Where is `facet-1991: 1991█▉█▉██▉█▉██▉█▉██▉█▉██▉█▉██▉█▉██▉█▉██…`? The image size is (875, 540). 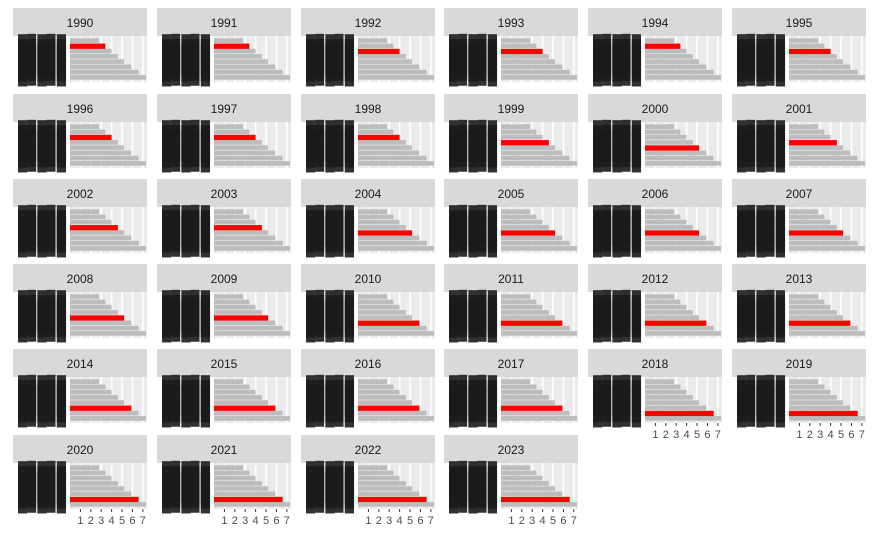
facet-1991: 1991█▉█▉██▉█▉██▉█▉██▉█▉██▉█▉██▉█▉██▉█▉██… is located at coordinates (224, 47).